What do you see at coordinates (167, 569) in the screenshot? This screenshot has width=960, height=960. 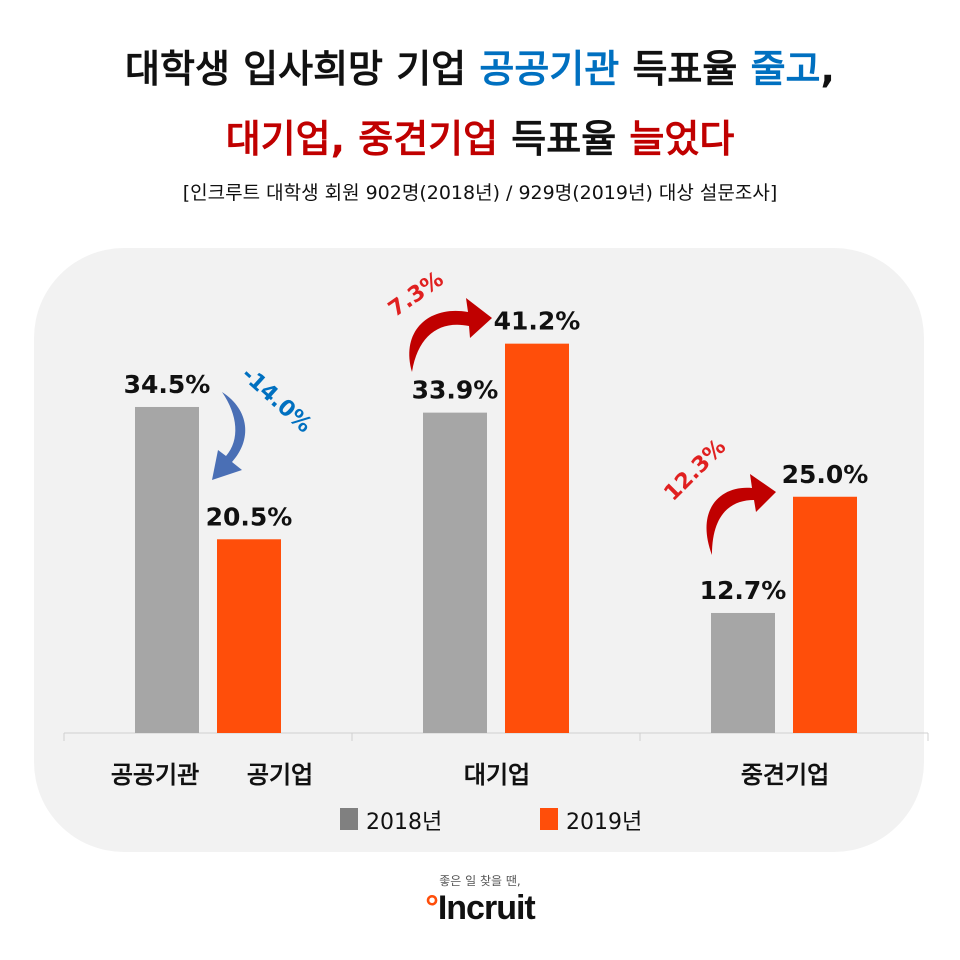 I see `bar-2018년-0` at bounding box center [167, 569].